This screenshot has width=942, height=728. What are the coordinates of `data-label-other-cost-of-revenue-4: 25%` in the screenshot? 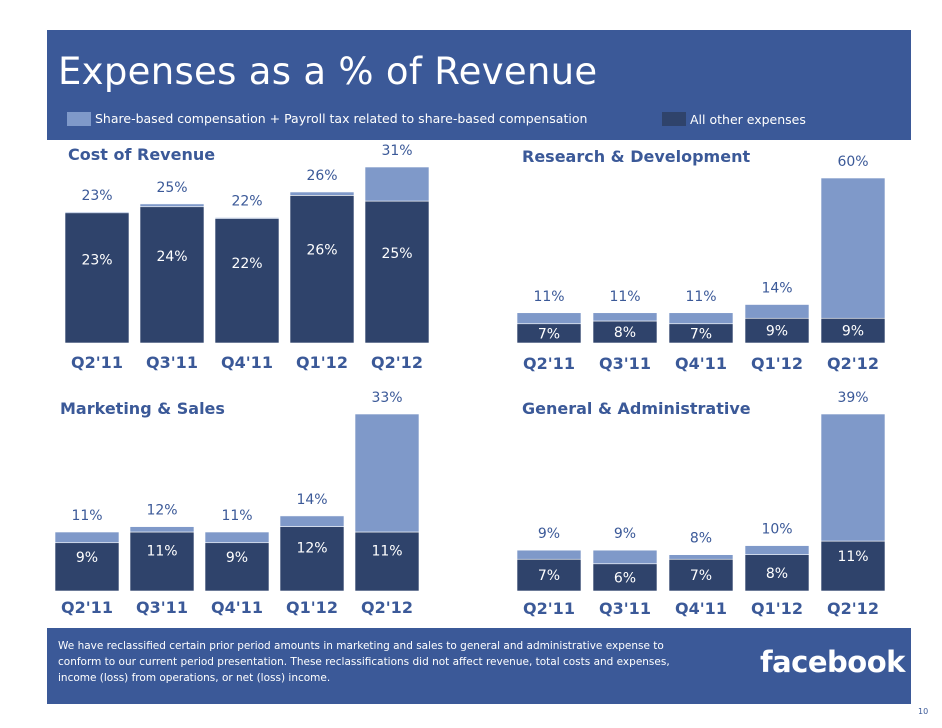 It's located at (396, 254).